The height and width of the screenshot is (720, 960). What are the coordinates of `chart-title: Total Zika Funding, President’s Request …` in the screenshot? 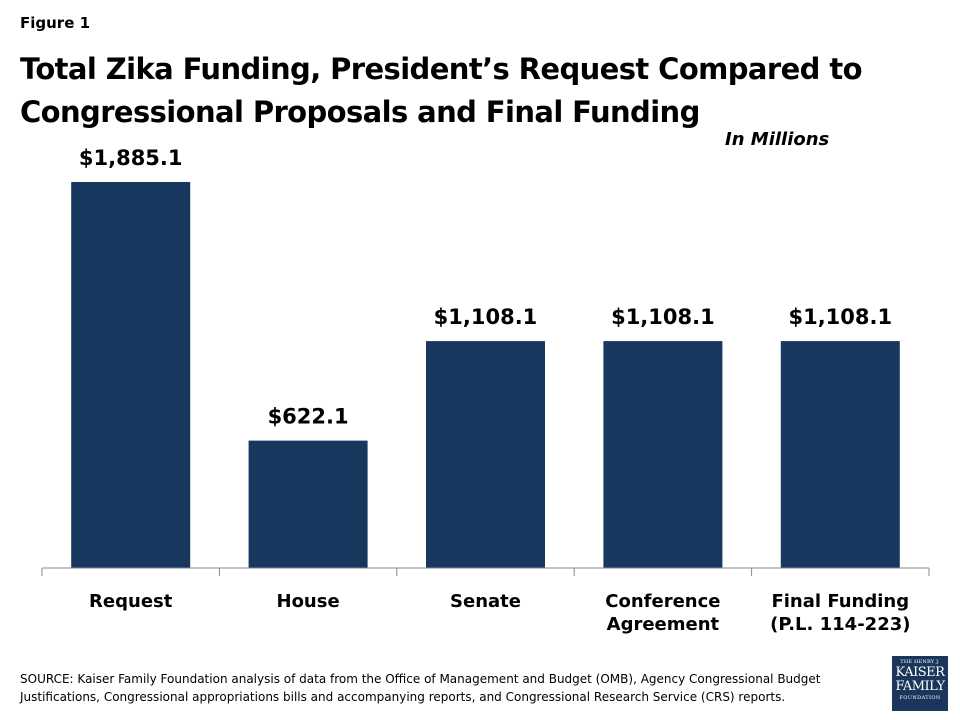 It's located at (441, 90).